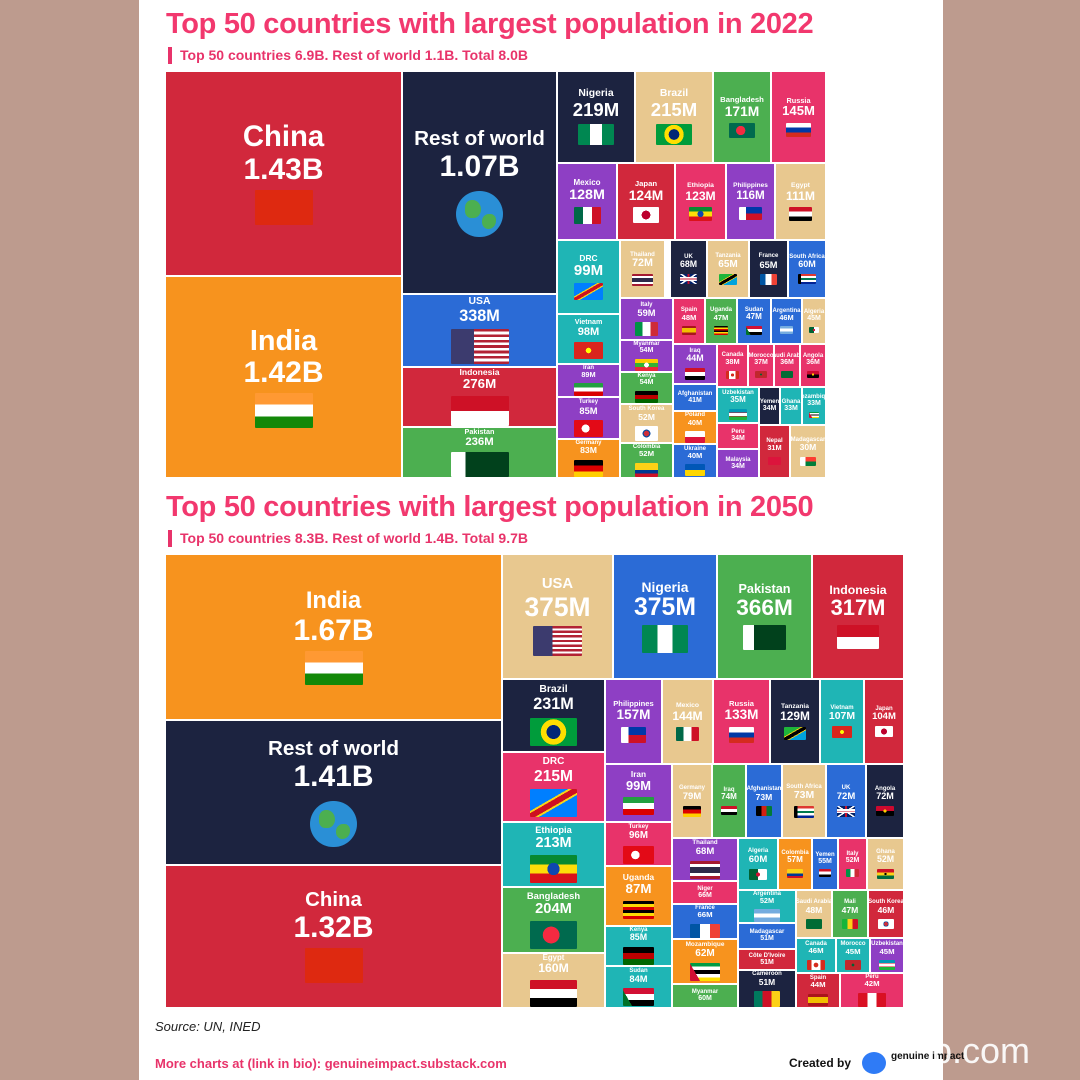 Image resolution: width=1080 pixels, height=1080 pixels. I want to click on tile-name-thailand: Thailand, so click(705, 843).